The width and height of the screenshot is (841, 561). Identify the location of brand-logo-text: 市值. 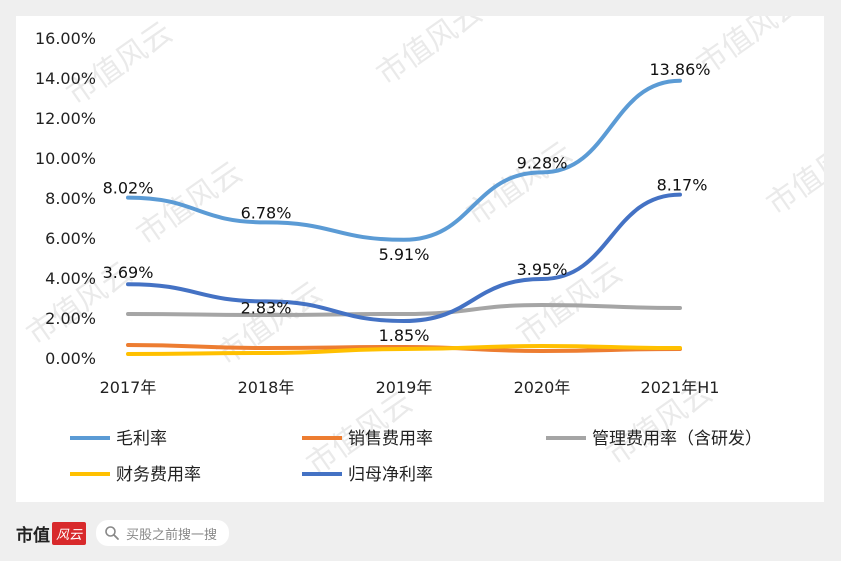
(33, 535).